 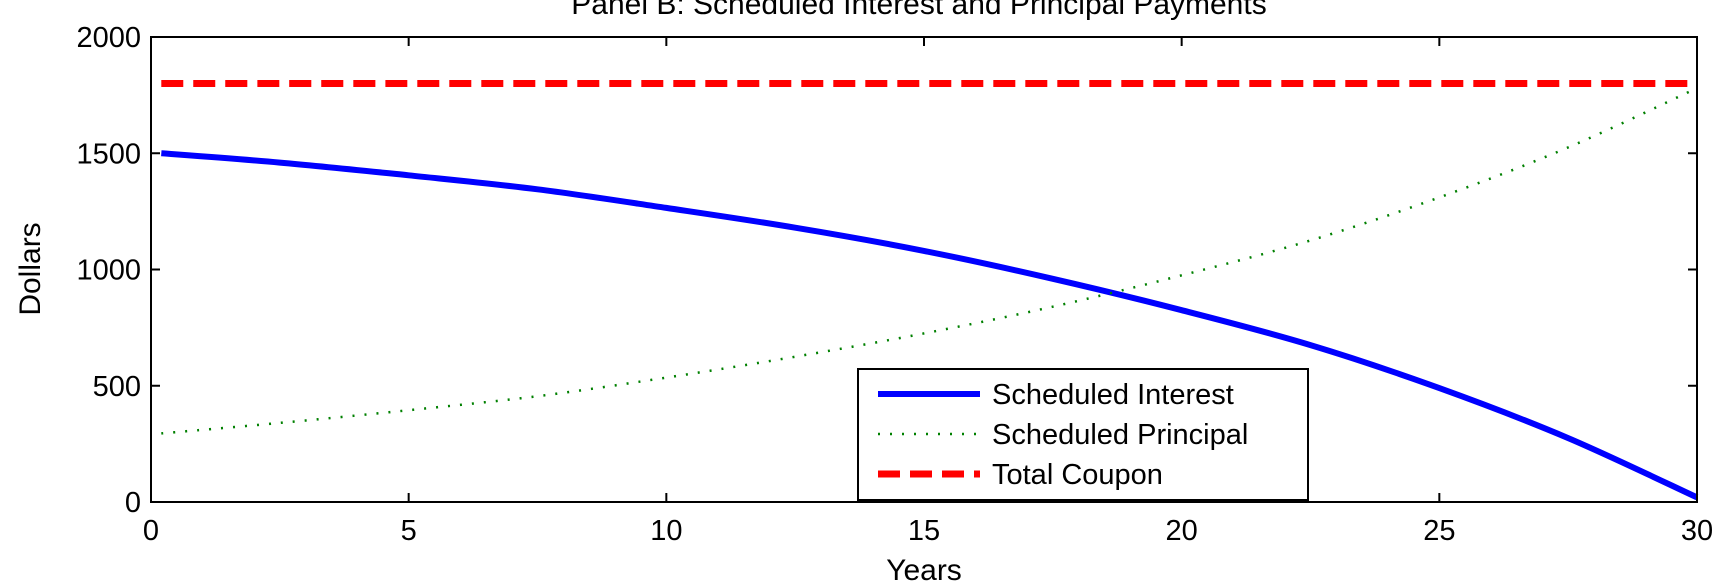 What do you see at coordinates (409, 531) in the screenshot?
I see `x-tick-label: 5` at bounding box center [409, 531].